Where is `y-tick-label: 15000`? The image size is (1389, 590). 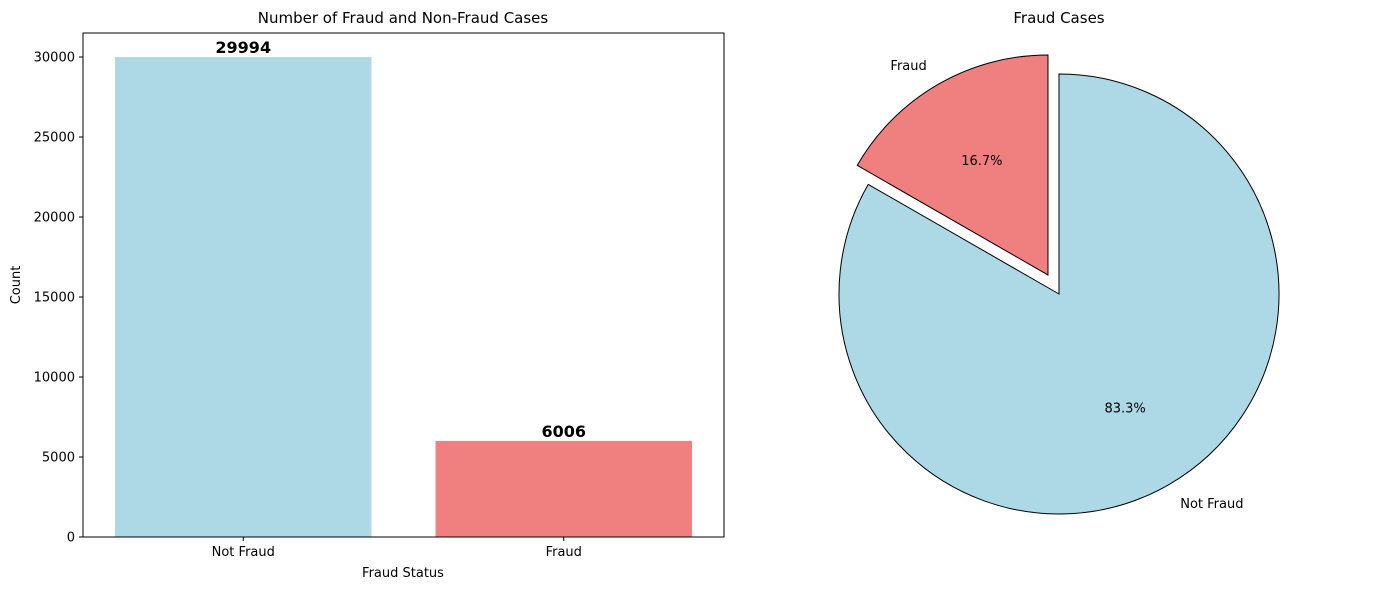
y-tick-label: 15000 is located at coordinates (54, 298).